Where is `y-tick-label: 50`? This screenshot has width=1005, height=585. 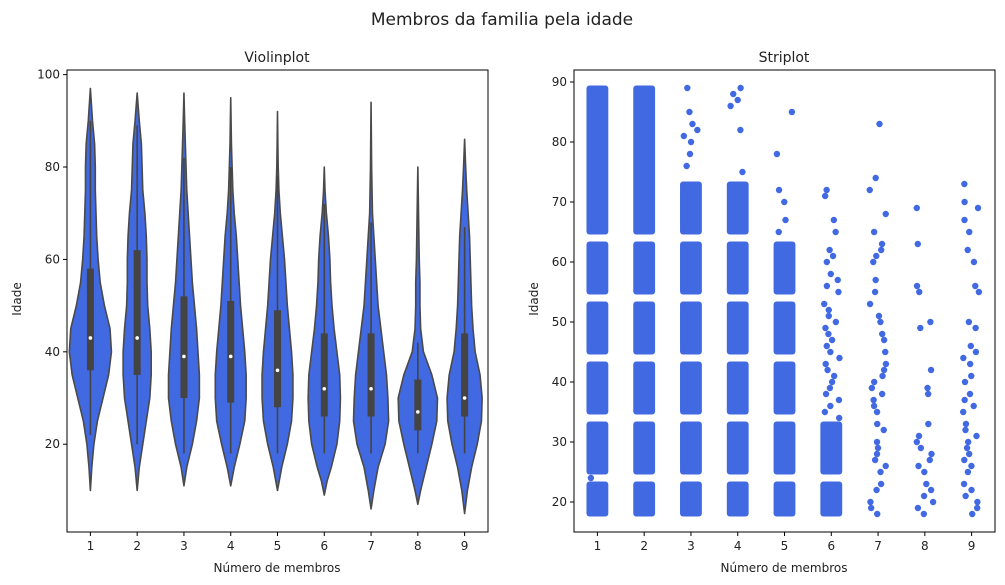
y-tick-label: 50 is located at coordinates (559, 322).